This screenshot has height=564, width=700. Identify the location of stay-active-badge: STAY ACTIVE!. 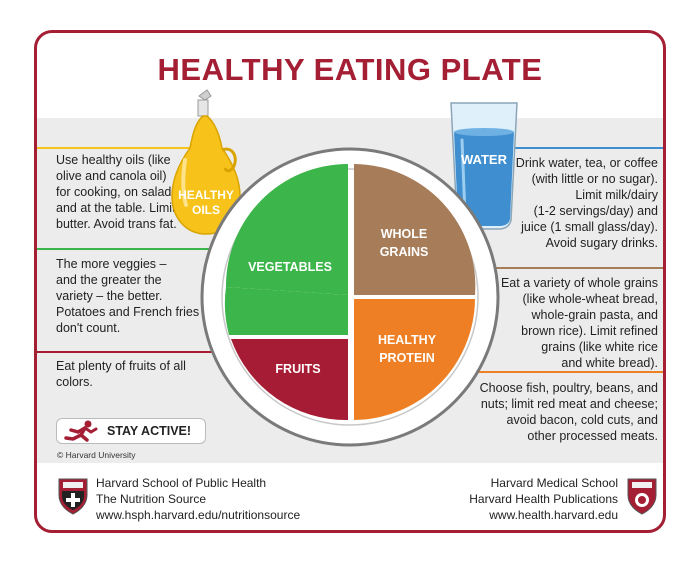
(131, 431).